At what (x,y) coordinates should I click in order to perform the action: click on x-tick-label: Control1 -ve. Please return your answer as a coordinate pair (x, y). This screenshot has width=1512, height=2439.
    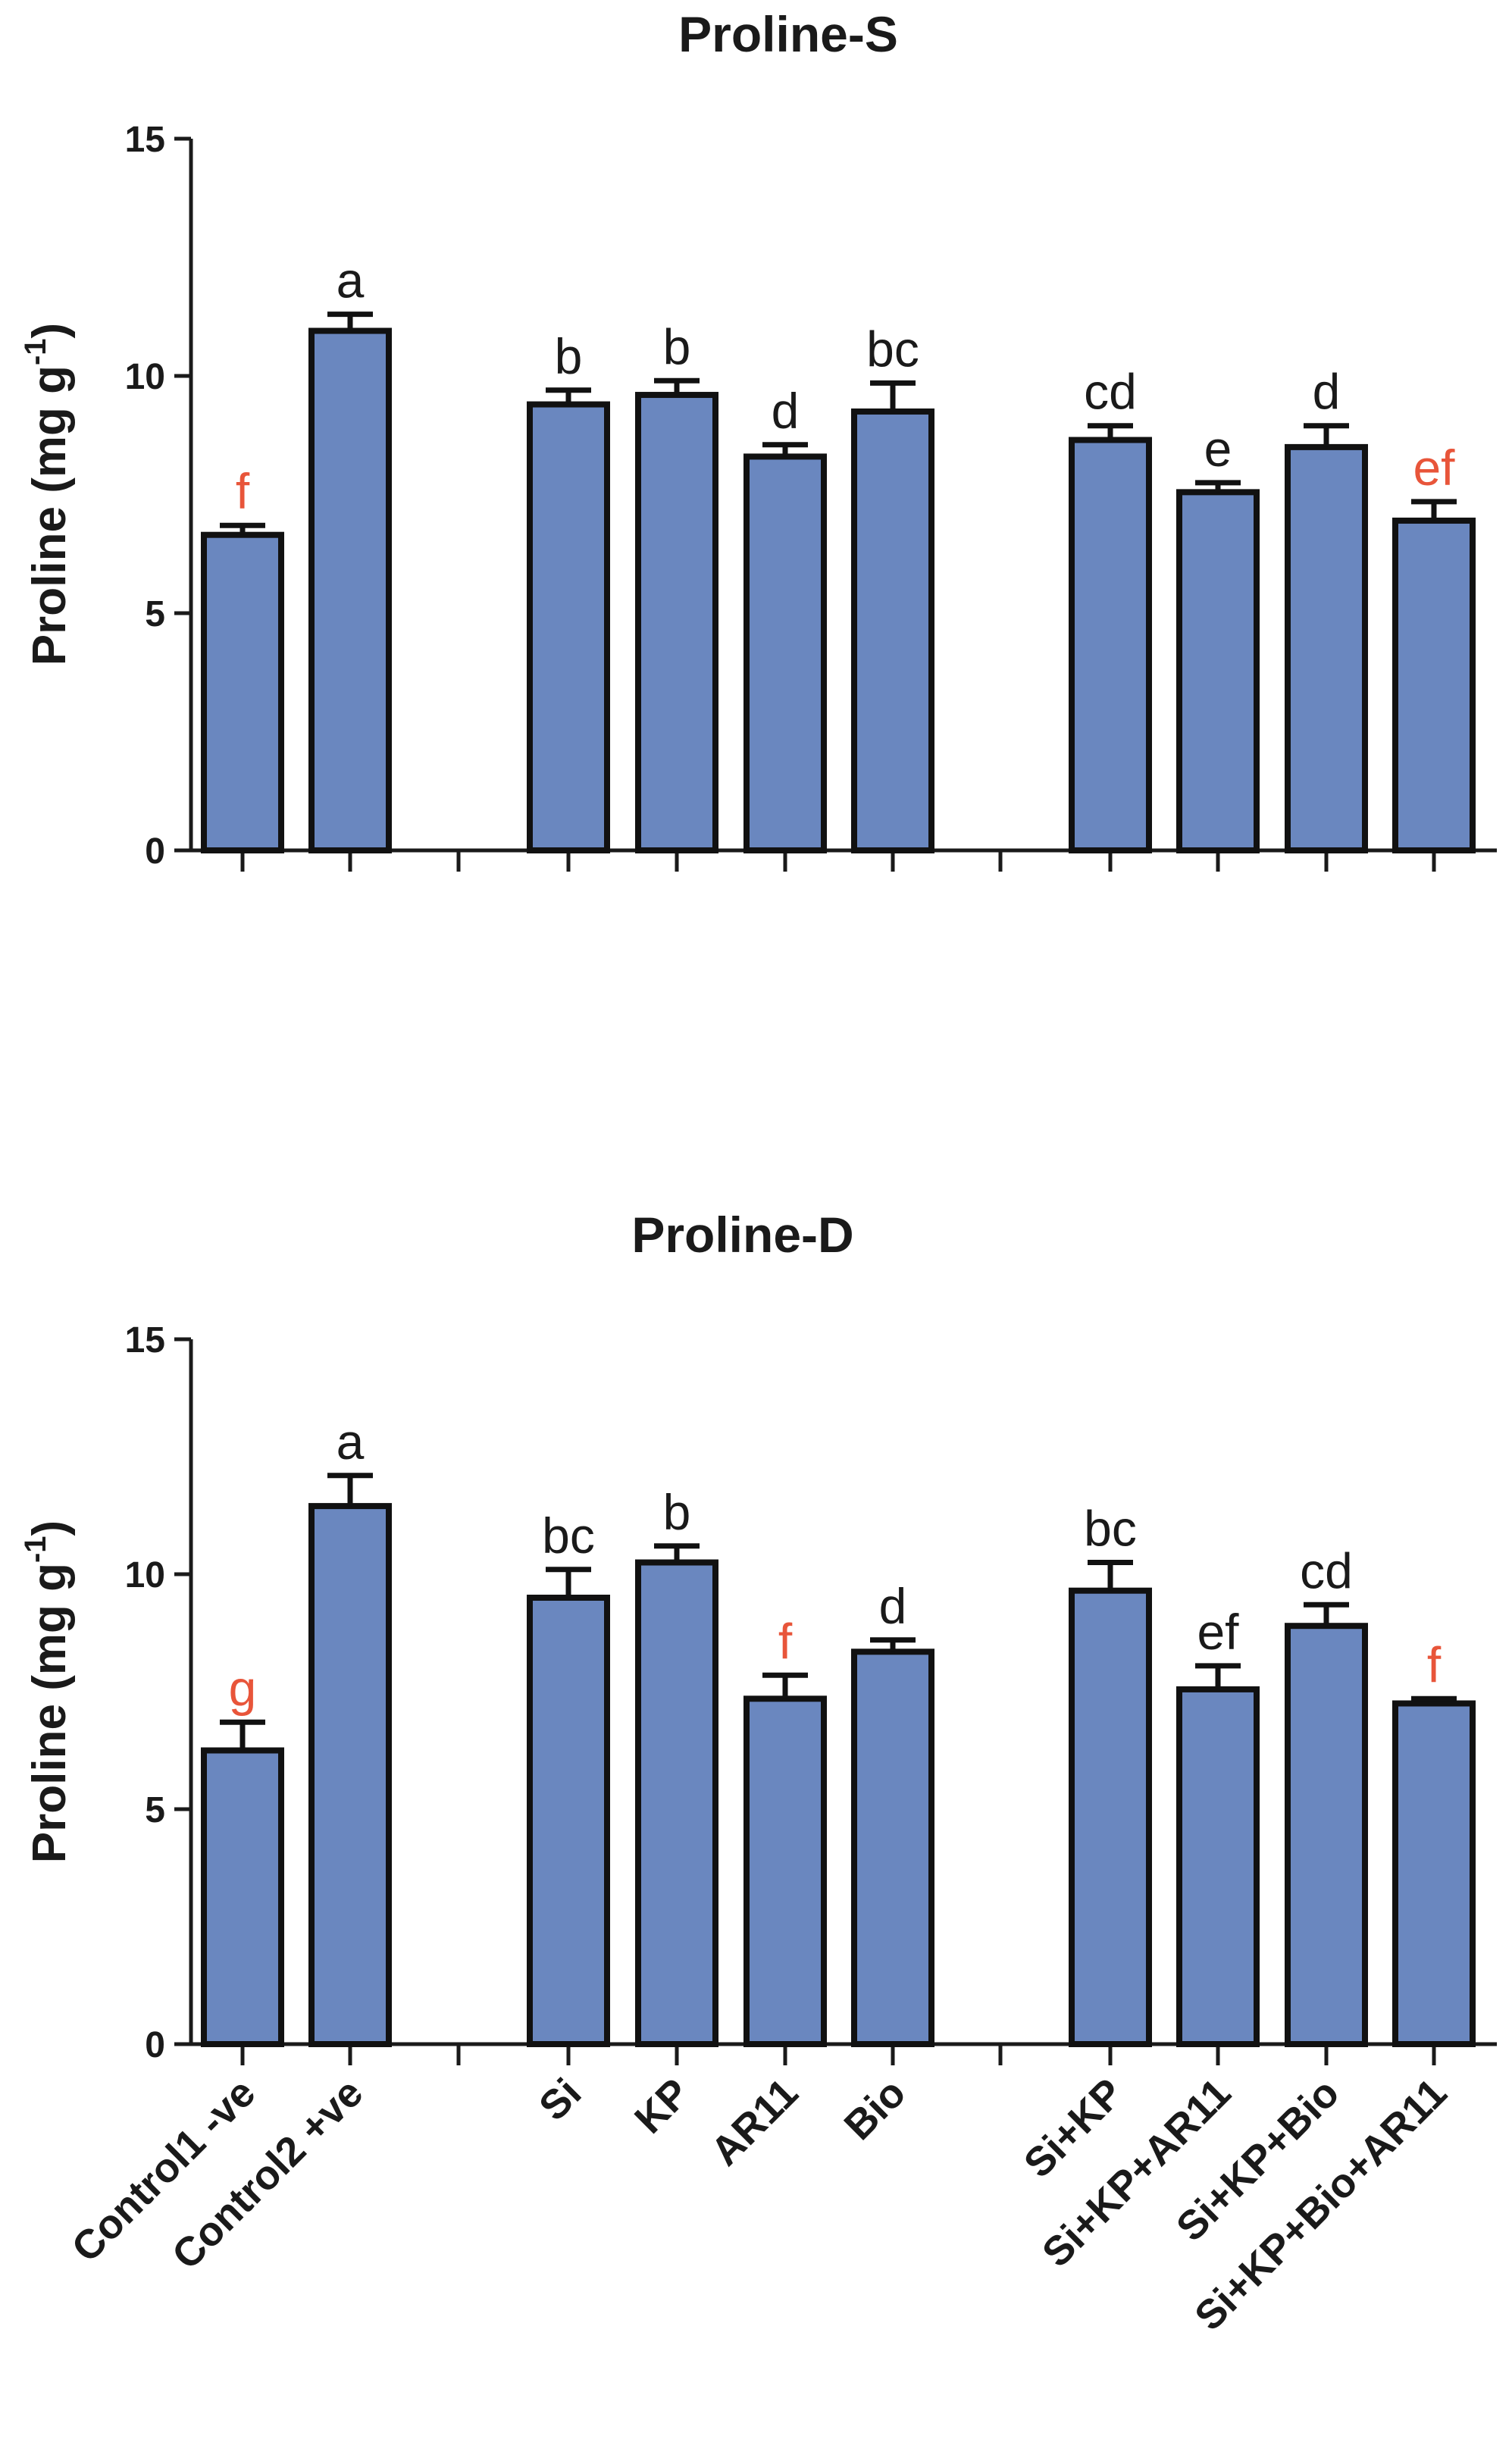
    Looking at the image, I should click on (163, 2170).